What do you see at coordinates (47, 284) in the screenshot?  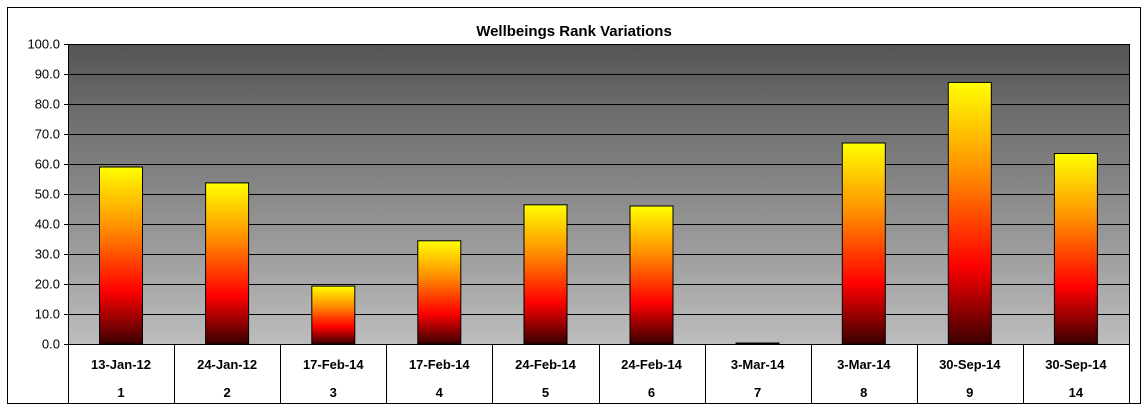 I see `y-tick-label: 20.0` at bounding box center [47, 284].